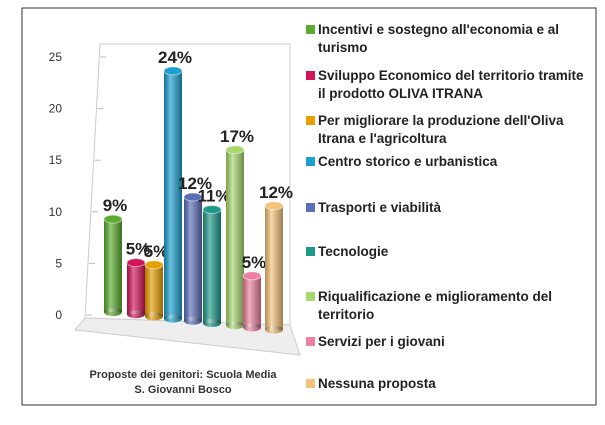  Describe the element at coordinates (213, 195) in the screenshot. I see `data-label: 11%` at that location.